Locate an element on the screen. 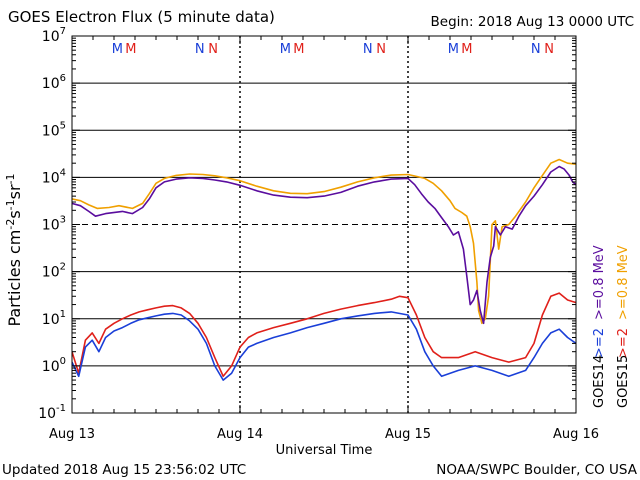  begin-label: Begin: 2018 Aug 13 0000 UTC is located at coordinates (532, 22).